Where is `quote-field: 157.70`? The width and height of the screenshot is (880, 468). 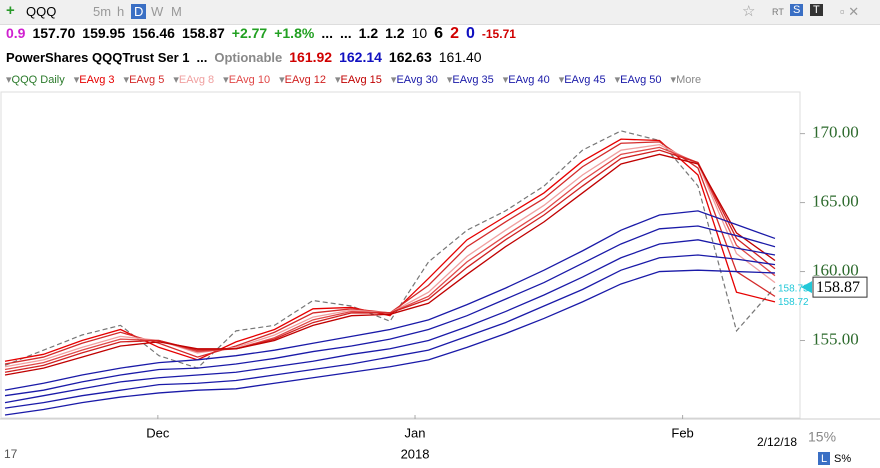
quote-field: 157.70 is located at coordinates (54, 33).